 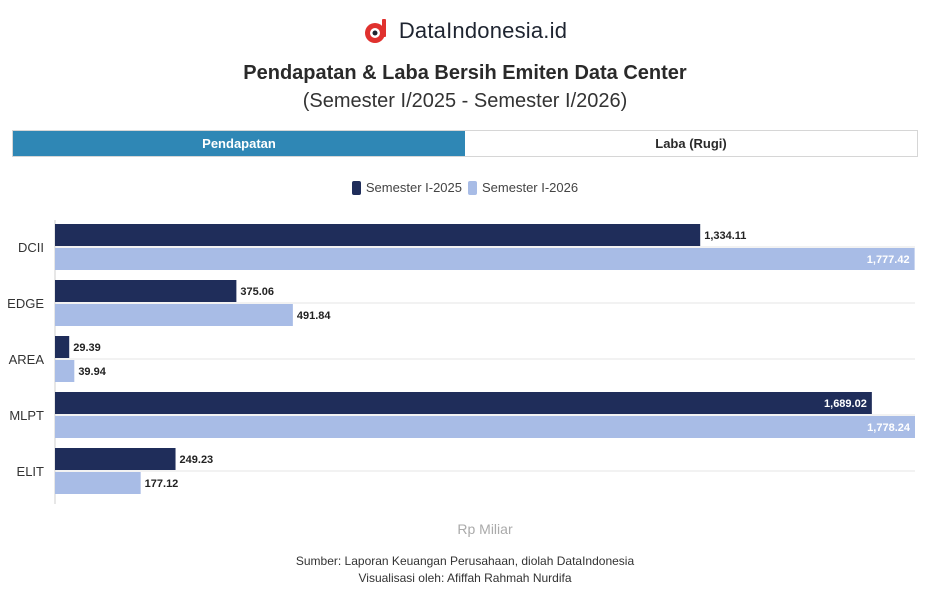 What do you see at coordinates (197, 460) in the screenshot?
I see `data-label-elit-2025: 249.23` at bounding box center [197, 460].